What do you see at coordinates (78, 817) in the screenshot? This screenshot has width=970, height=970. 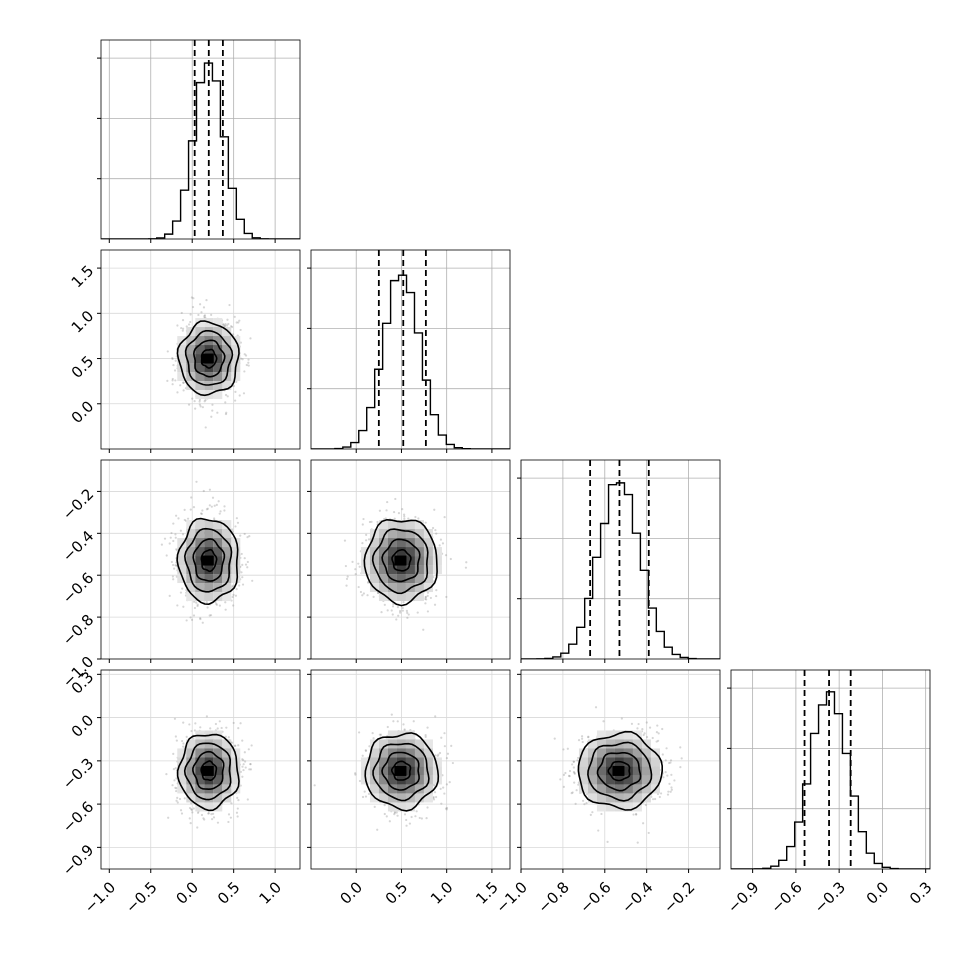 I see `y-tick-label-3-1: −0.6` at bounding box center [78, 817].